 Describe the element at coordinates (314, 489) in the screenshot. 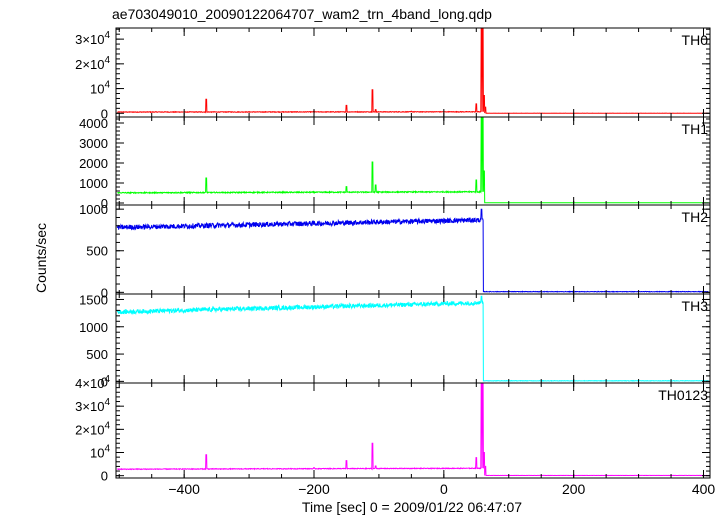

I see `x-tick-label: −200` at that location.